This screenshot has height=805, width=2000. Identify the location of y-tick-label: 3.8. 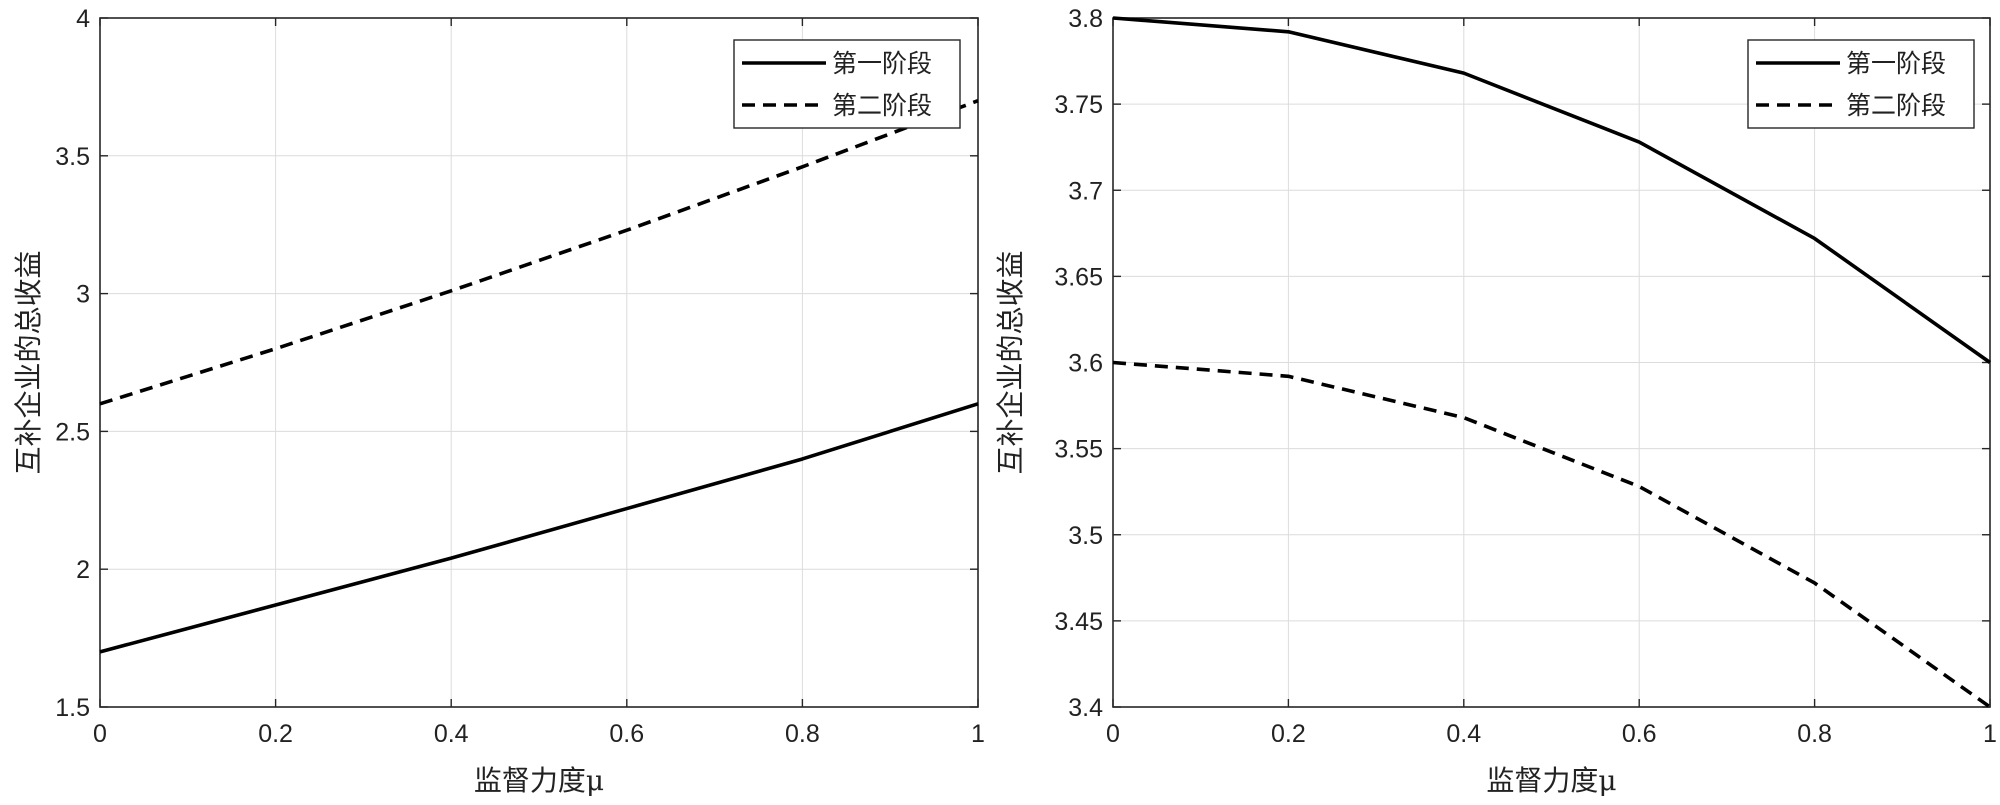
(1085, 19).